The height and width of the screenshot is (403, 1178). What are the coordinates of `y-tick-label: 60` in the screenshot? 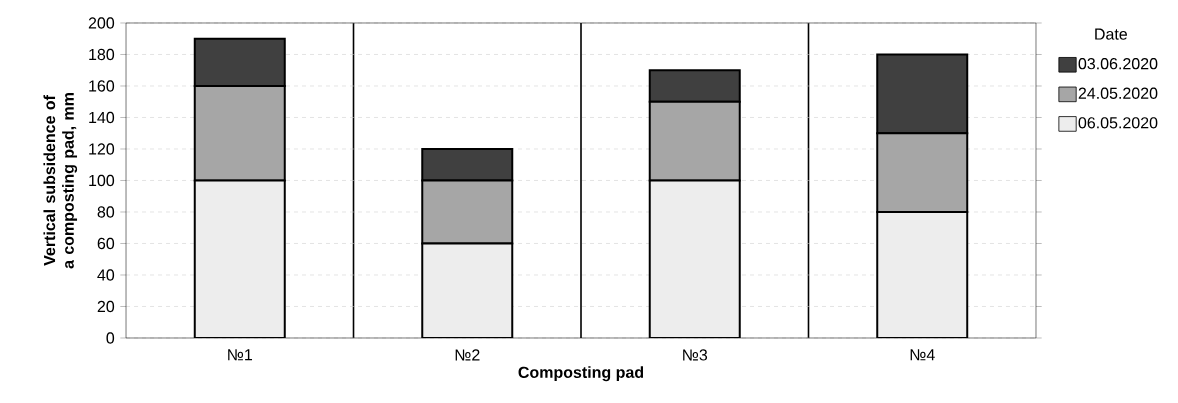 It's located at (106, 243).